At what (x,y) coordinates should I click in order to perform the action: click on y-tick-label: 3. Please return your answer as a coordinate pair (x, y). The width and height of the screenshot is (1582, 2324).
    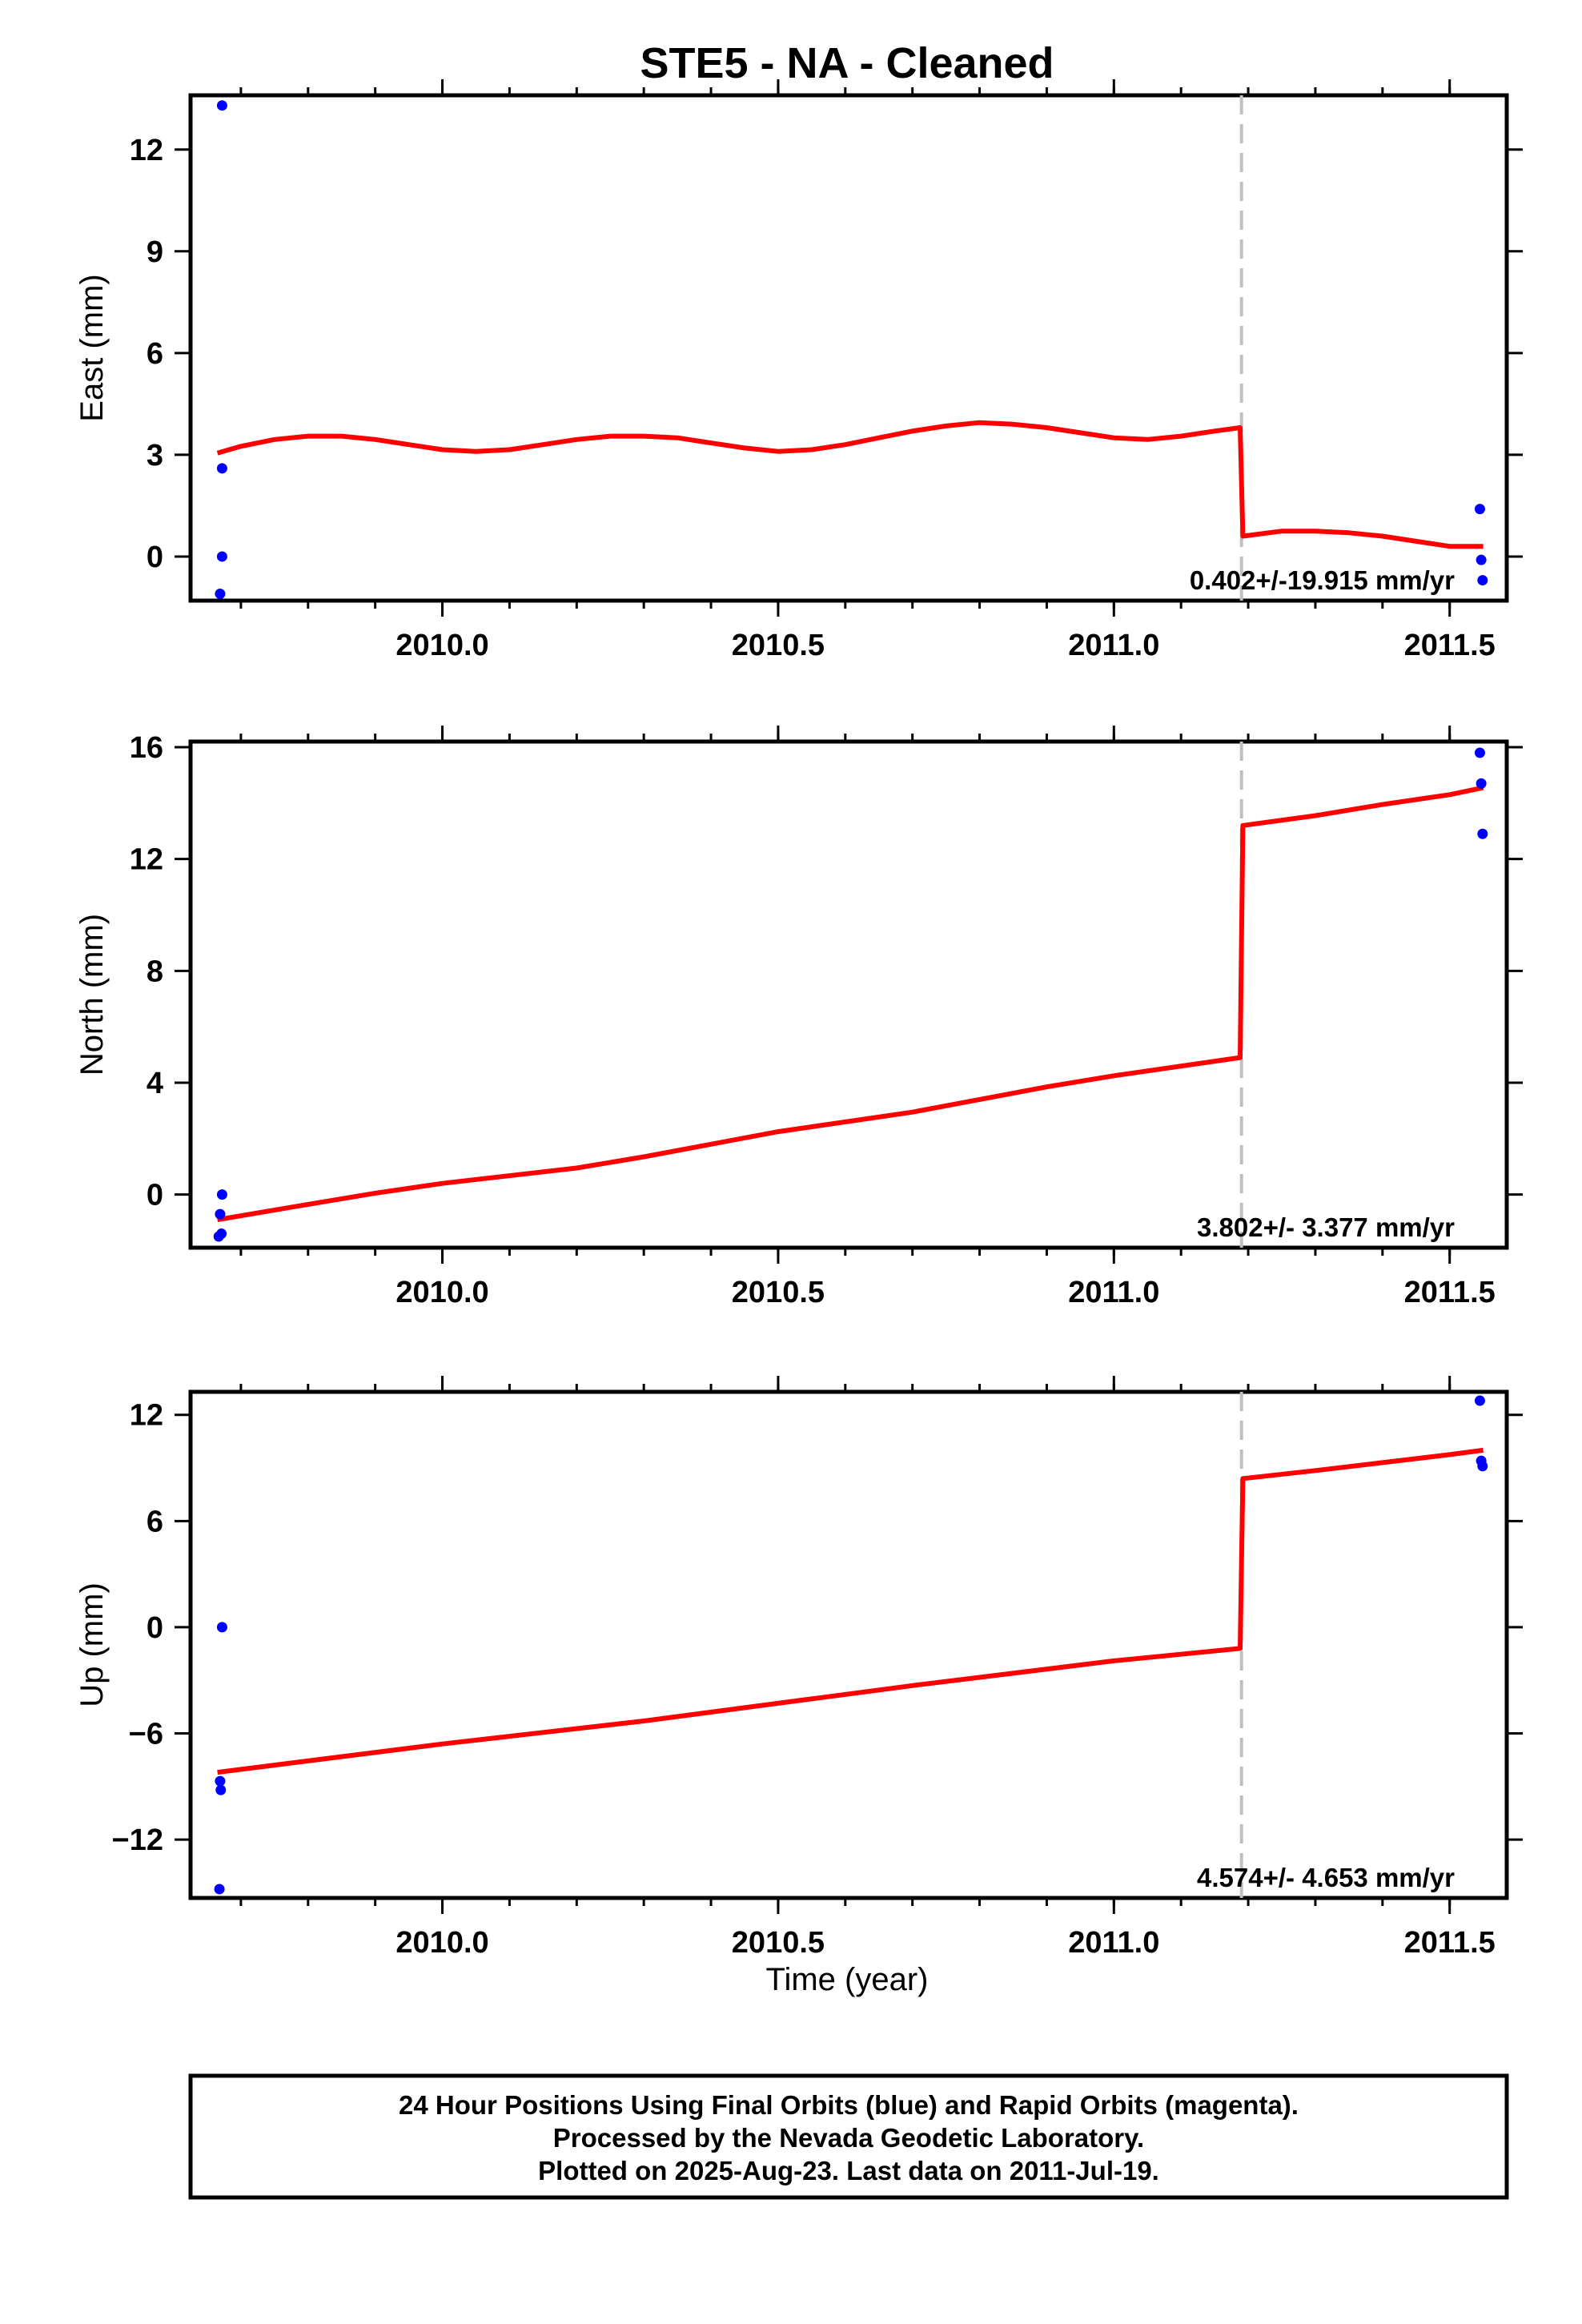
    Looking at the image, I should click on (155, 456).